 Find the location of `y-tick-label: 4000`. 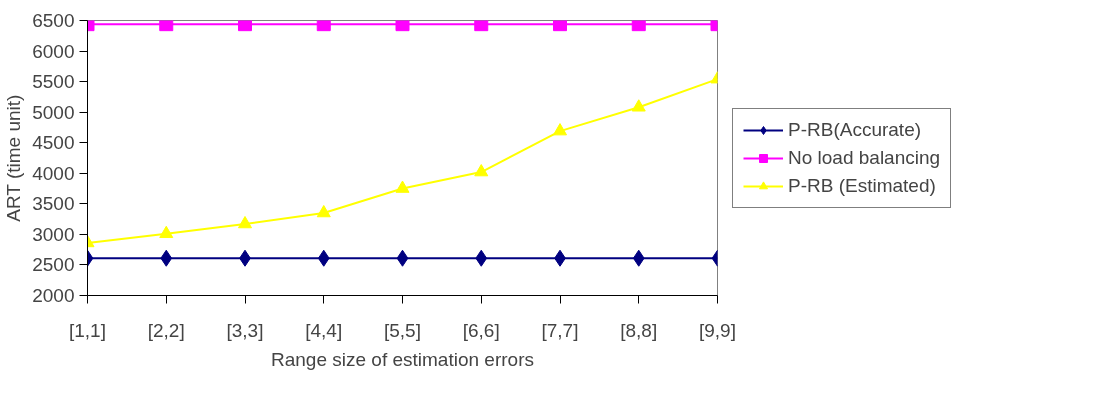

y-tick-label: 4000 is located at coordinates (53, 173).